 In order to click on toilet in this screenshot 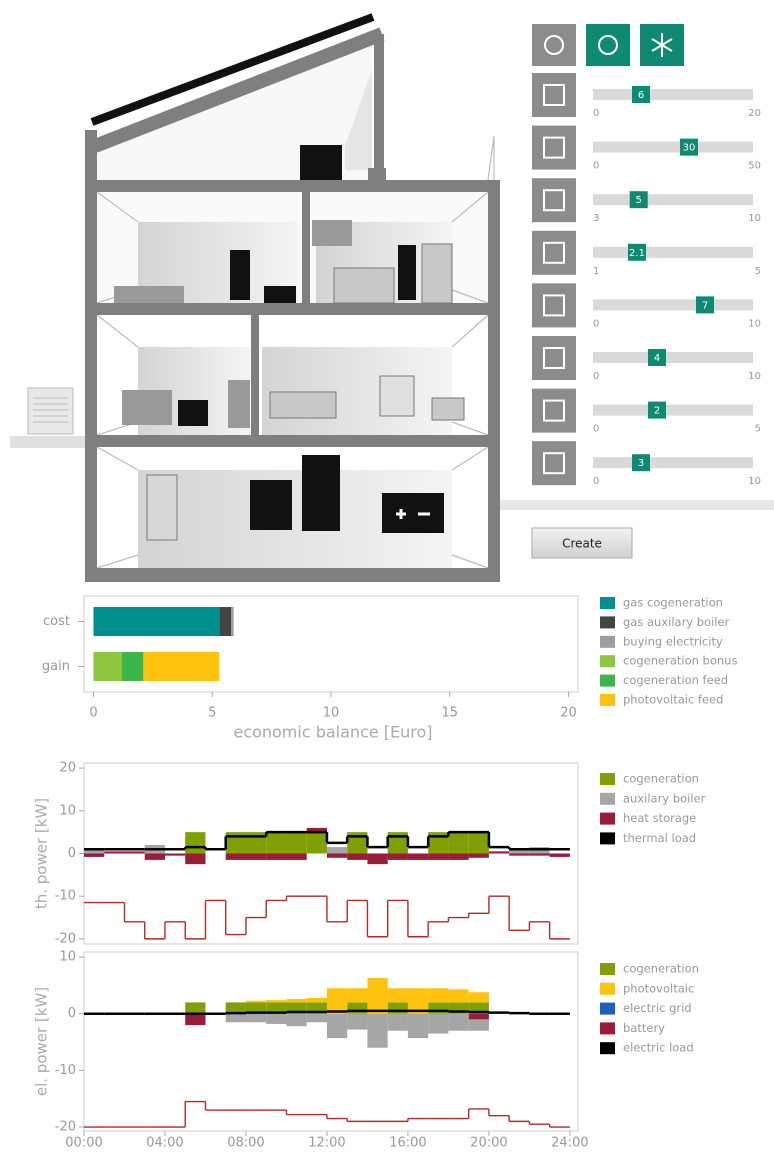, I will do `click(448, 409)`.